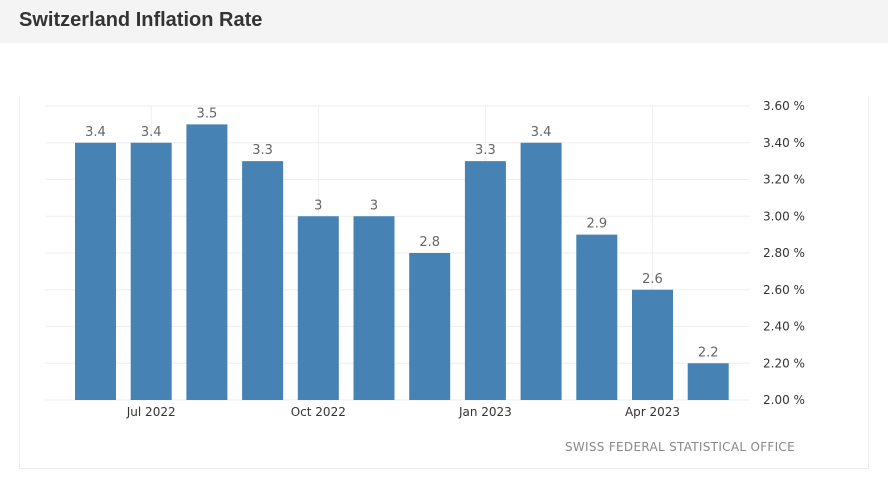  I want to click on data-label: 2.2, so click(708, 352).